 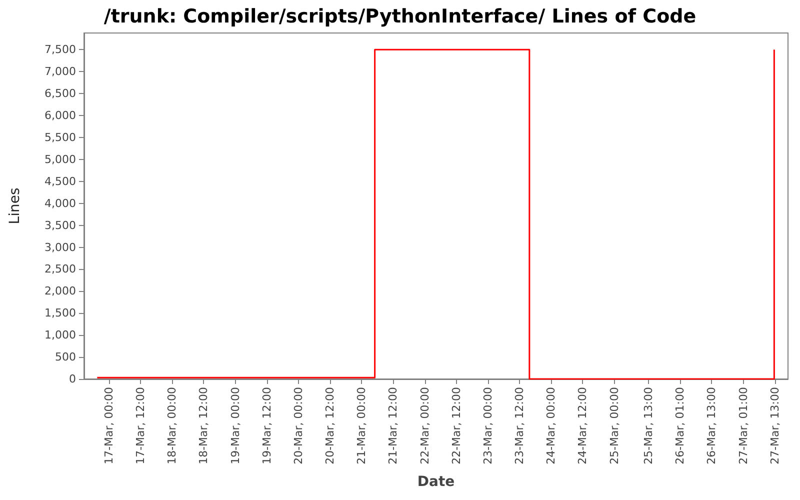 I want to click on x-tick-label: 27-Mar, 01:00, so click(x=743, y=425).